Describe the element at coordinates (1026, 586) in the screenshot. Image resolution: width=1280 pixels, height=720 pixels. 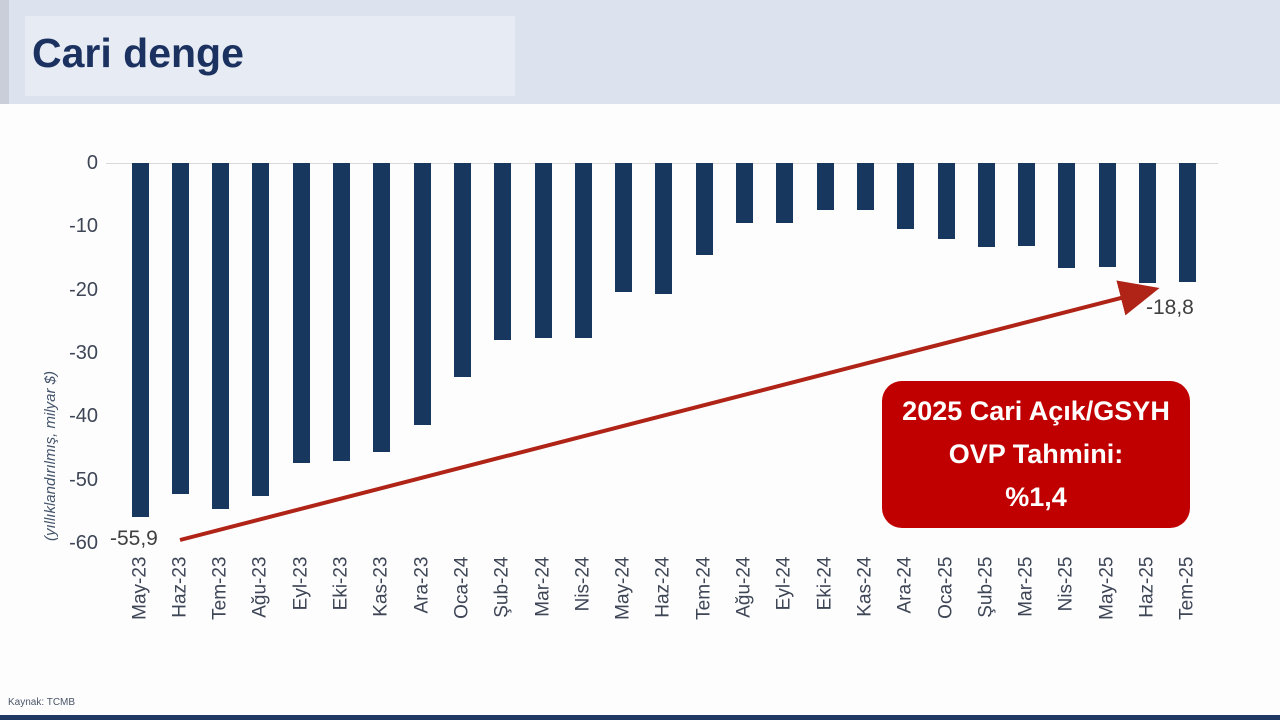
I see `x-tick-label: Mar-25` at that location.